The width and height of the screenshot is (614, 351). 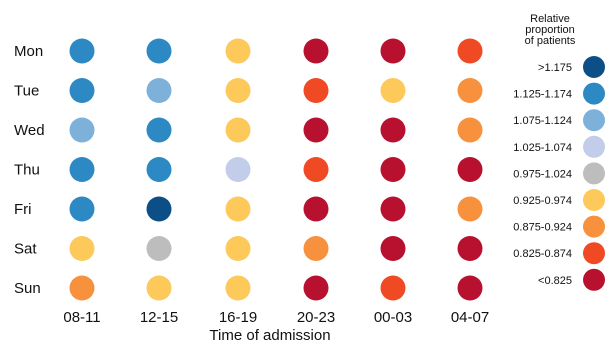 I want to click on col-label-04-07: 04-07, so click(x=470, y=317).